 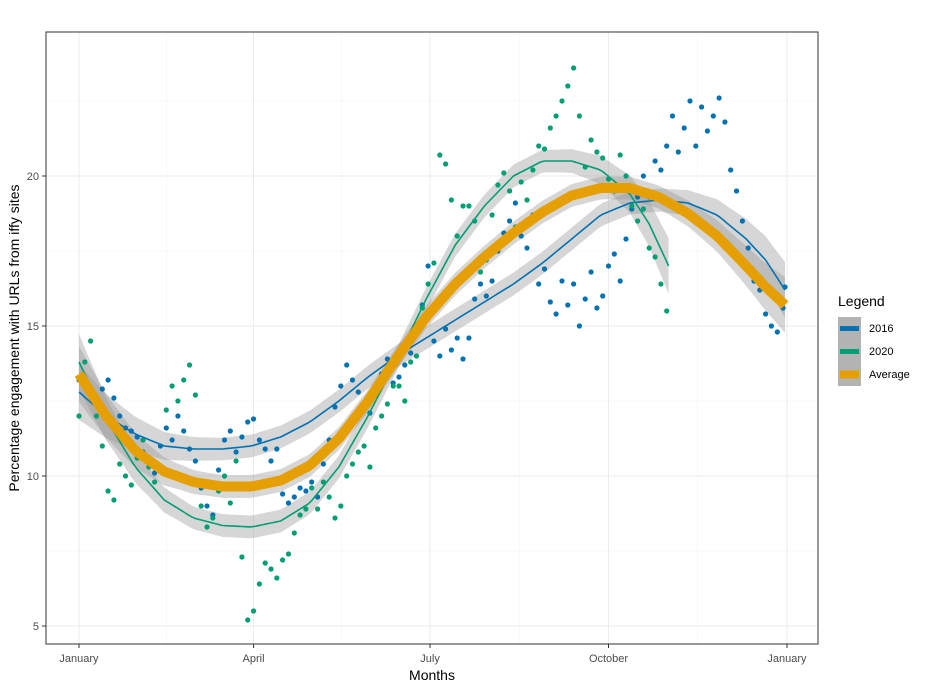 What do you see at coordinates (33, 327) in the screenshot?
I see `y-tick-label: 15` at bounding box center [33, 327].